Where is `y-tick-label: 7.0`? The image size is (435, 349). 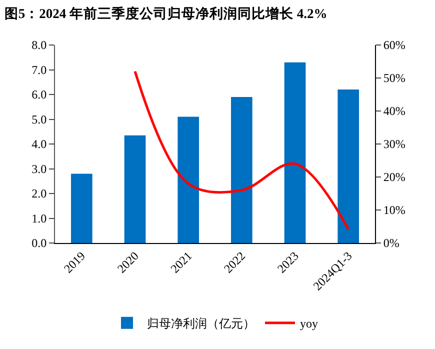 y-tick-label: 7.0 is located at coordinates (39, 69).